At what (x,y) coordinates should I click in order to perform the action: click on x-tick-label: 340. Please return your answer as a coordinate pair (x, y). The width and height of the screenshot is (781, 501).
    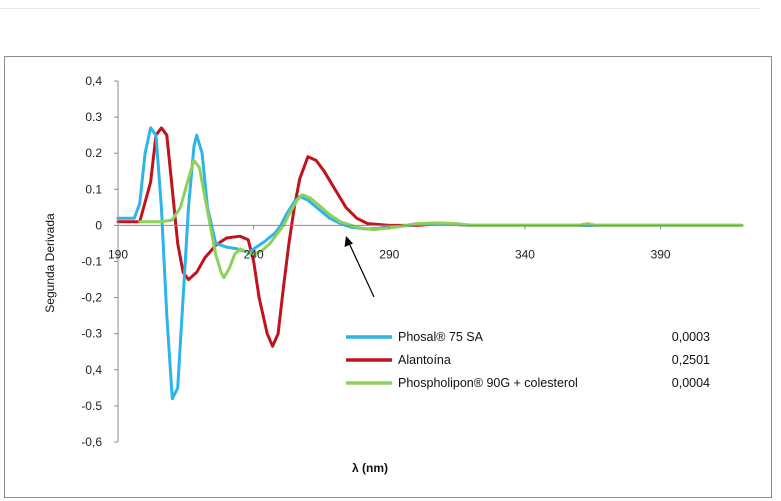
    Looking at the image, I should click on (525, 254).